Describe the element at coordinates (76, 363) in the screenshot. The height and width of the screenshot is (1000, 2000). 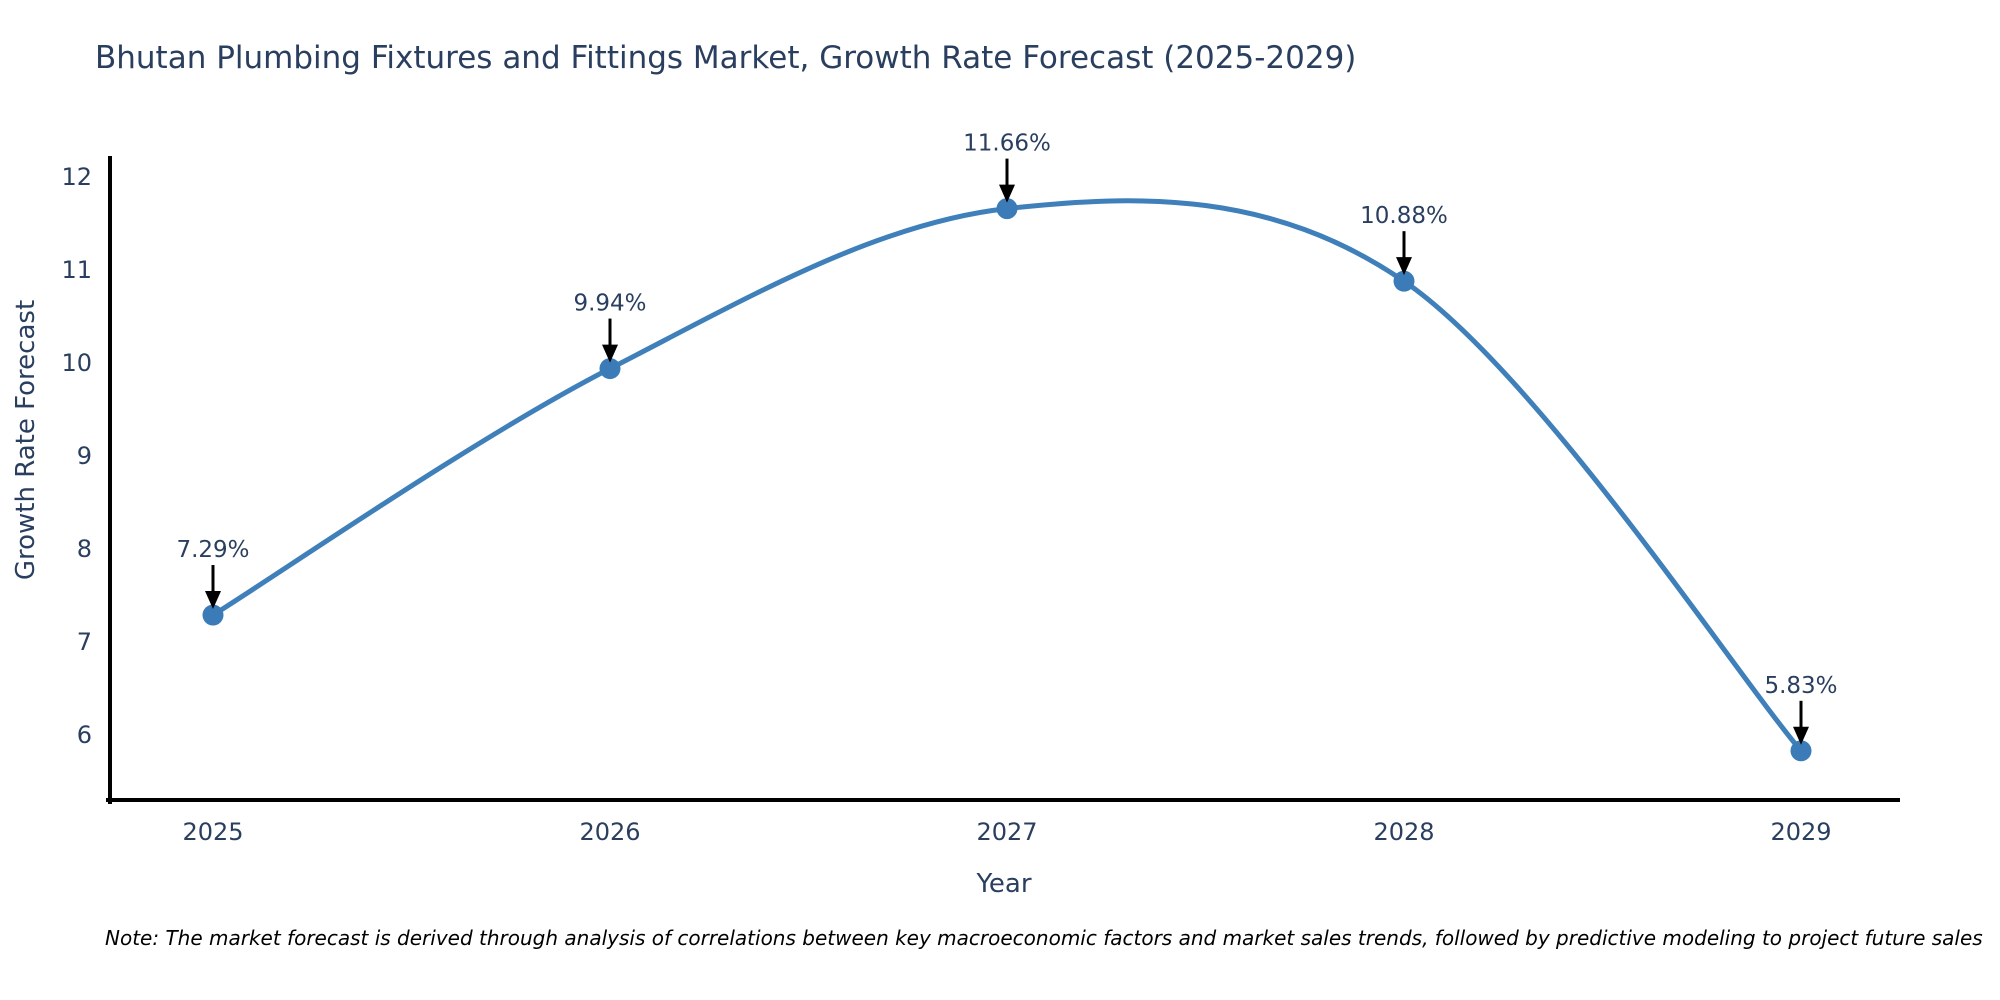
I see `y-tick-label-10: 10` at that location.